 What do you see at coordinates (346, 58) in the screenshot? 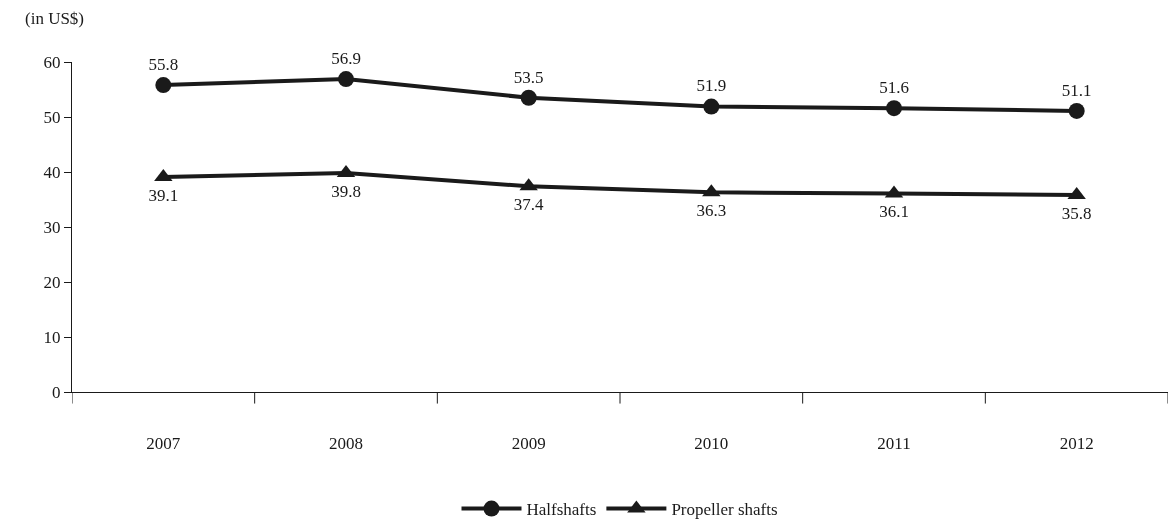
I see `data-label: 56.9` at bounding box center [346, 58].